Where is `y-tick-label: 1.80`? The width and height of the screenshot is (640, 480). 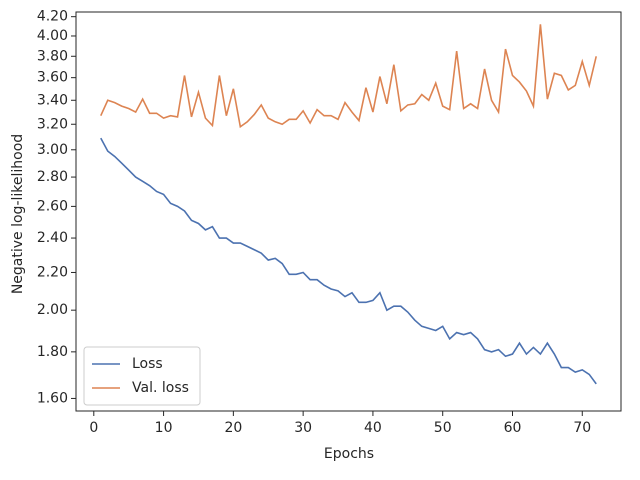 y-tick-label: 1.80 is located at coordinates (52, 352).